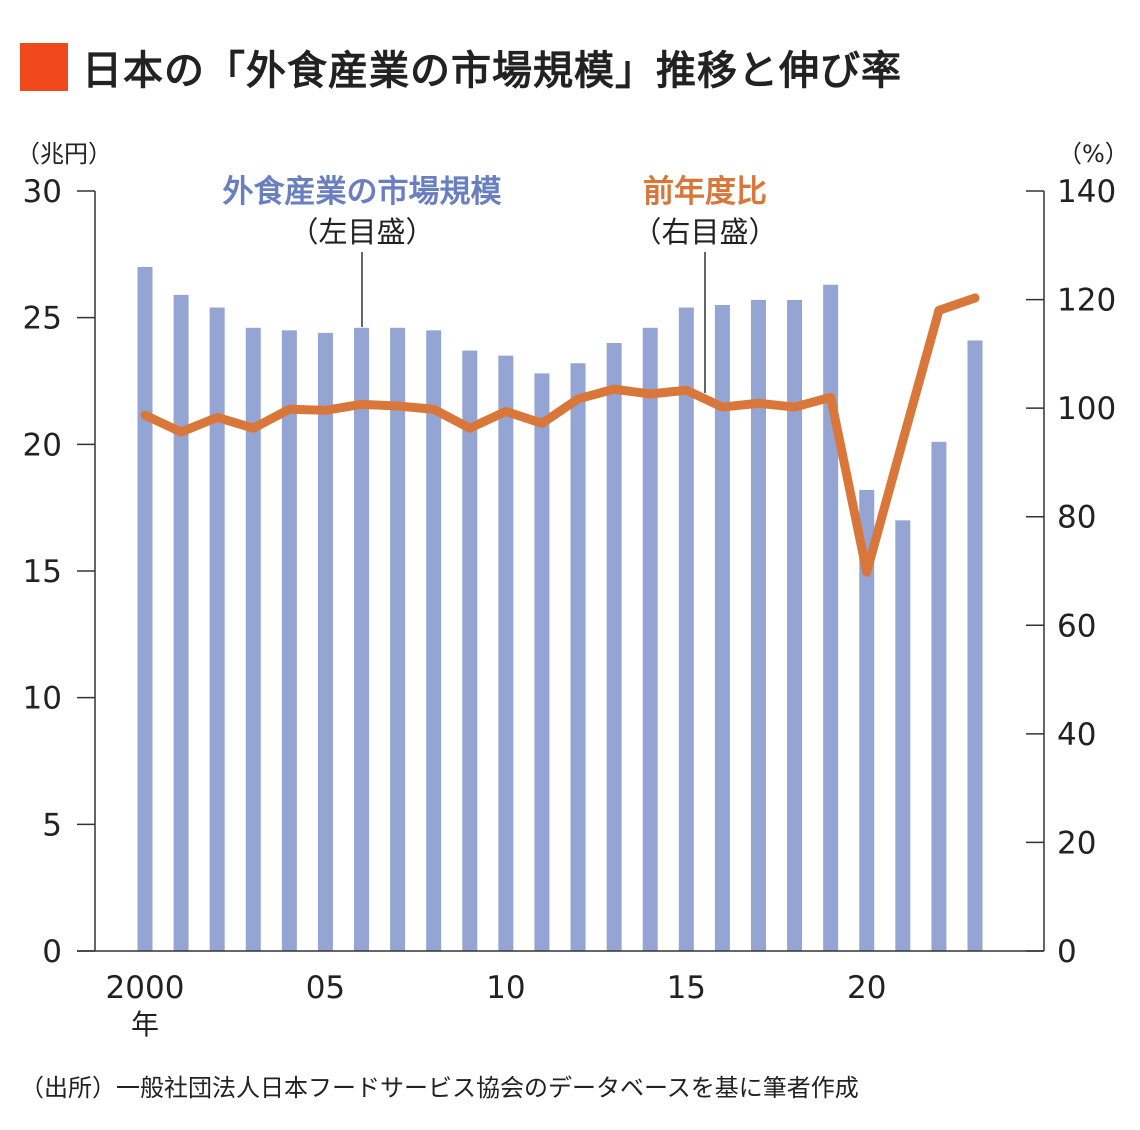 The width and height of the screenshot is (1140, 1130). Describe the element at coordinates (325, 410) in the screenshot. I see `line-point-2005` at that location.